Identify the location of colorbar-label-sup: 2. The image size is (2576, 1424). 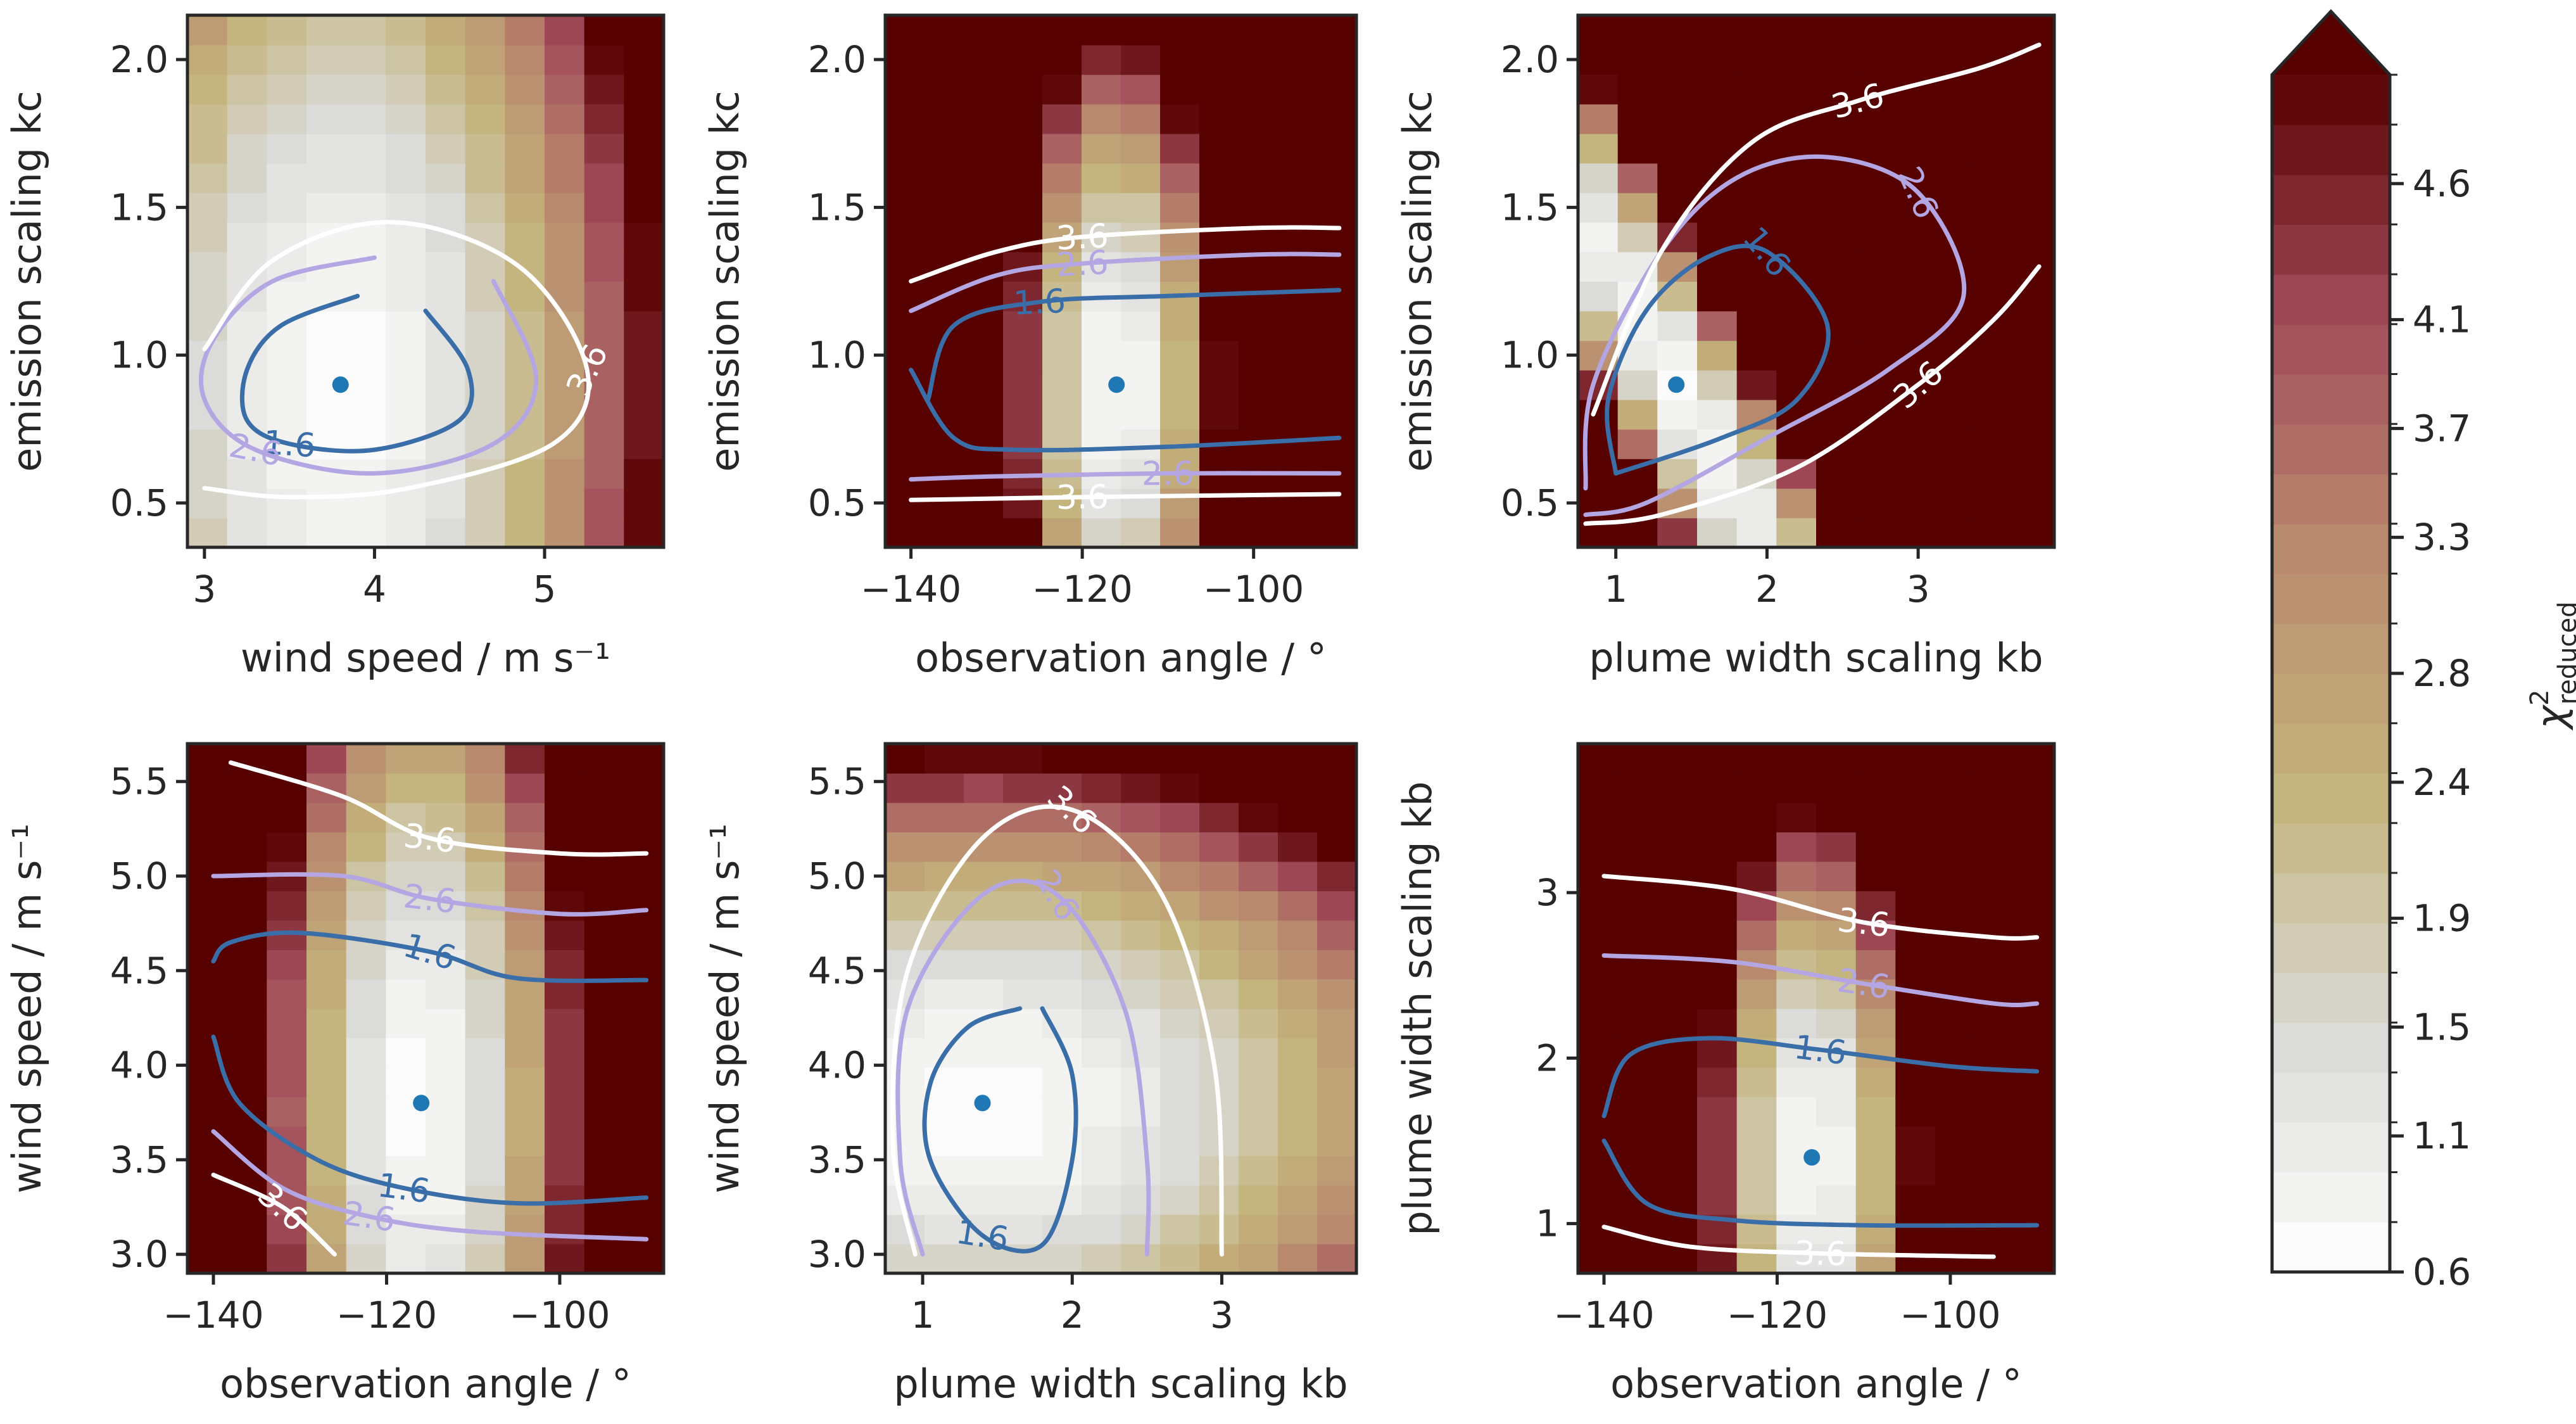
(2539, 697).